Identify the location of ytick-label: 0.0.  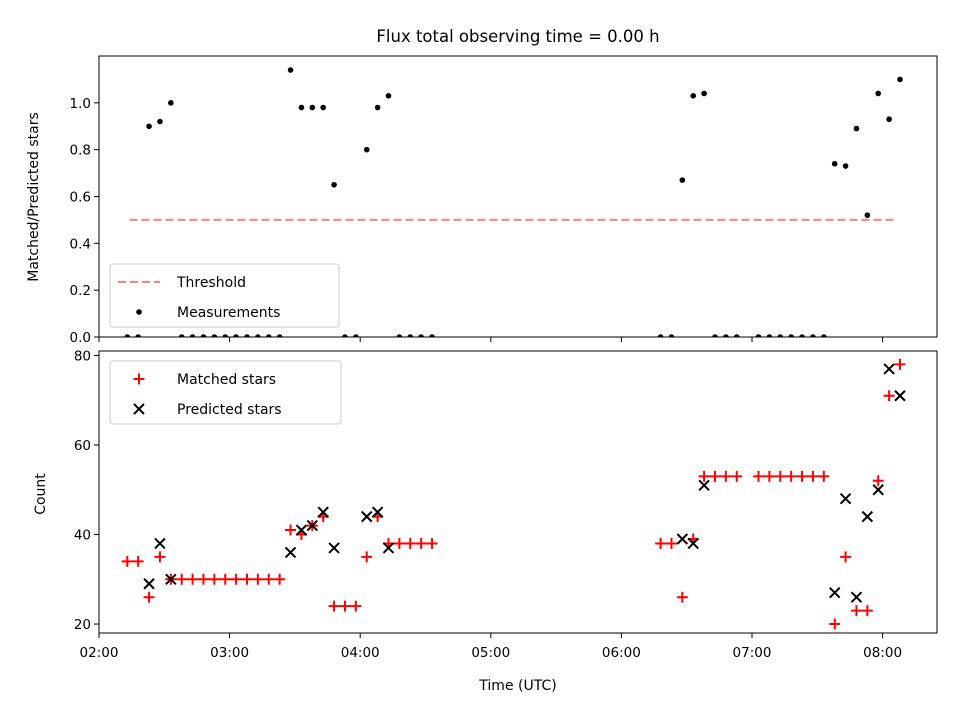
(80, 338).